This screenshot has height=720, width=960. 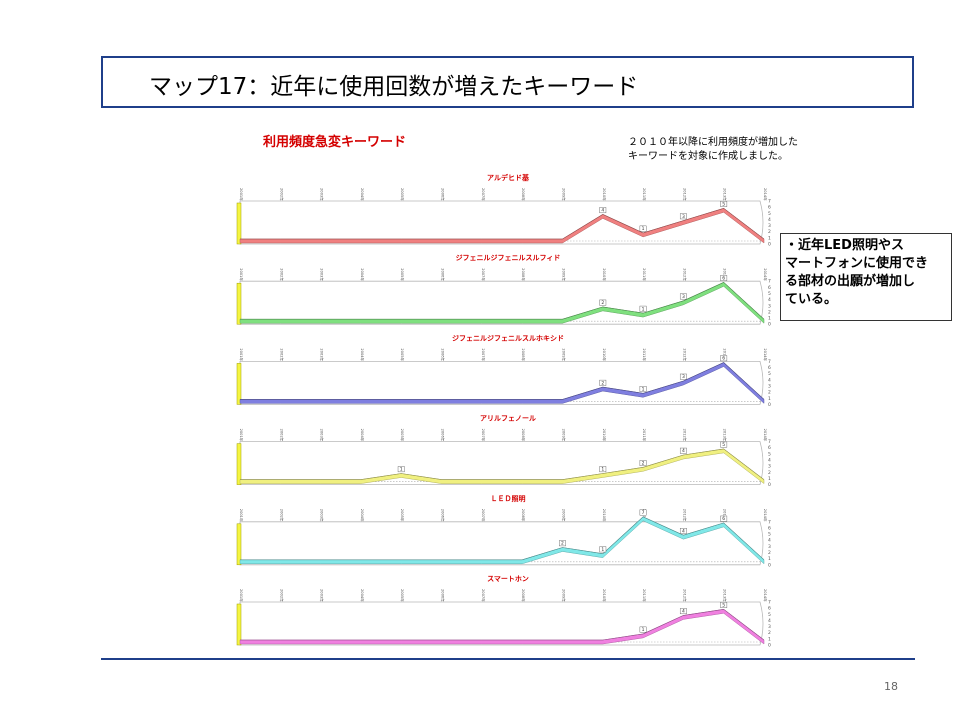 What do you see at coordinates (769, 522) in the screenshot?
I see `y-tick-label: 7` at bounding box center [769, 522].